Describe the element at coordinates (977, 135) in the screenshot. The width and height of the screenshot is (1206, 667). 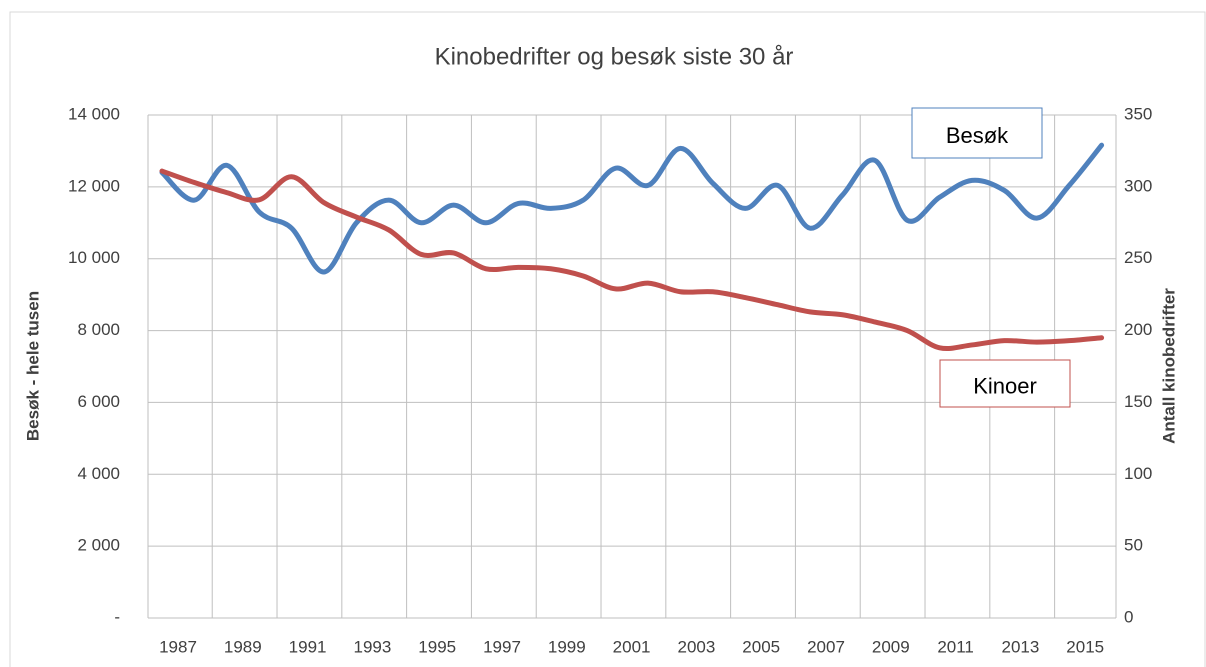
I see `legend-label: Besøk` at that location.